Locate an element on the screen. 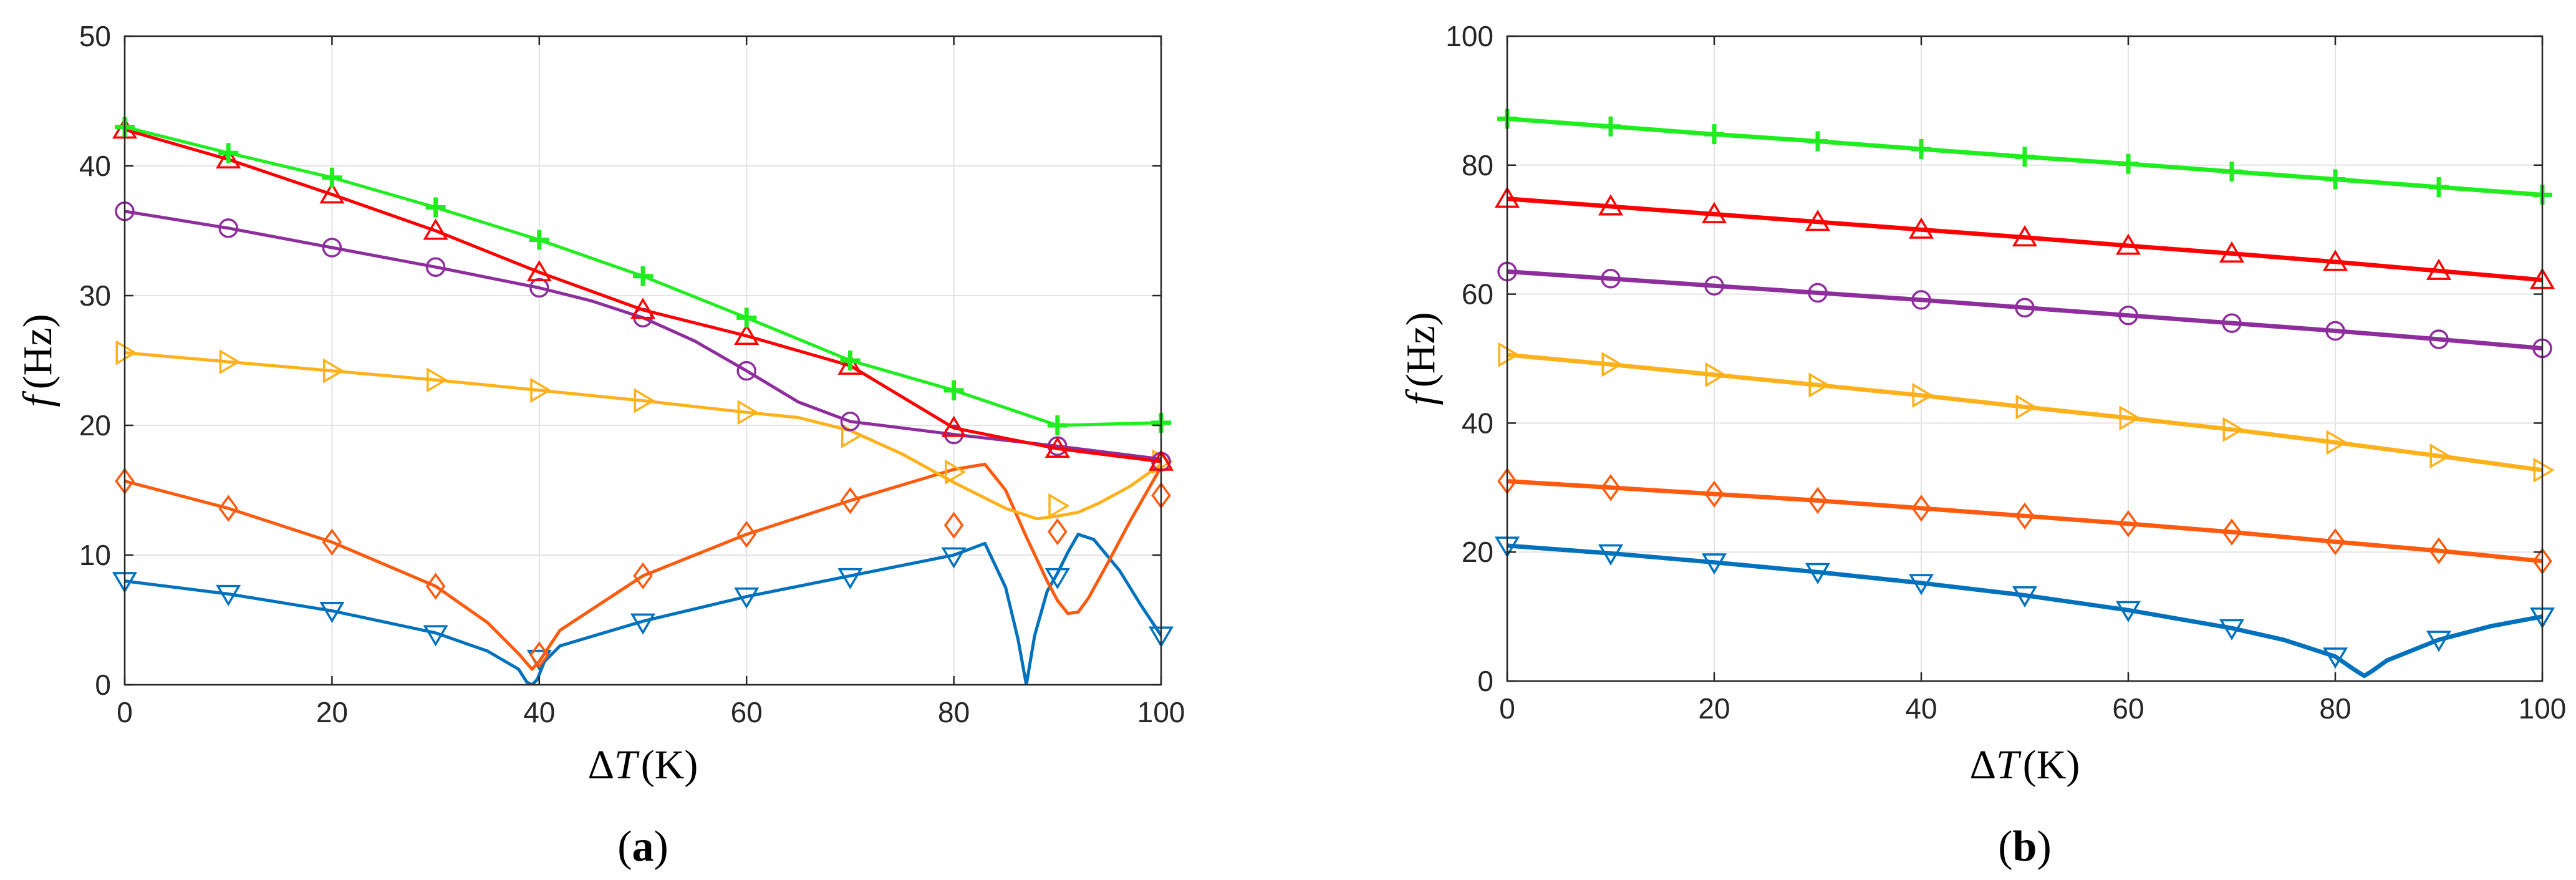 The height and width of the screenshot is (880, 2576). x-axis-symbol-var-a: T is located at coordinates (627, 765).